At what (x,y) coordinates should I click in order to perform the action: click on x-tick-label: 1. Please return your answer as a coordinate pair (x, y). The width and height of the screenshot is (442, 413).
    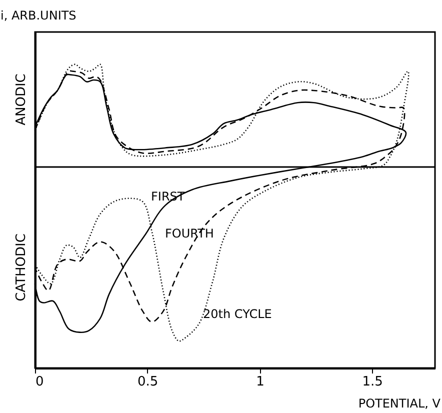
    Looking at the image, I should click on (260, 382).